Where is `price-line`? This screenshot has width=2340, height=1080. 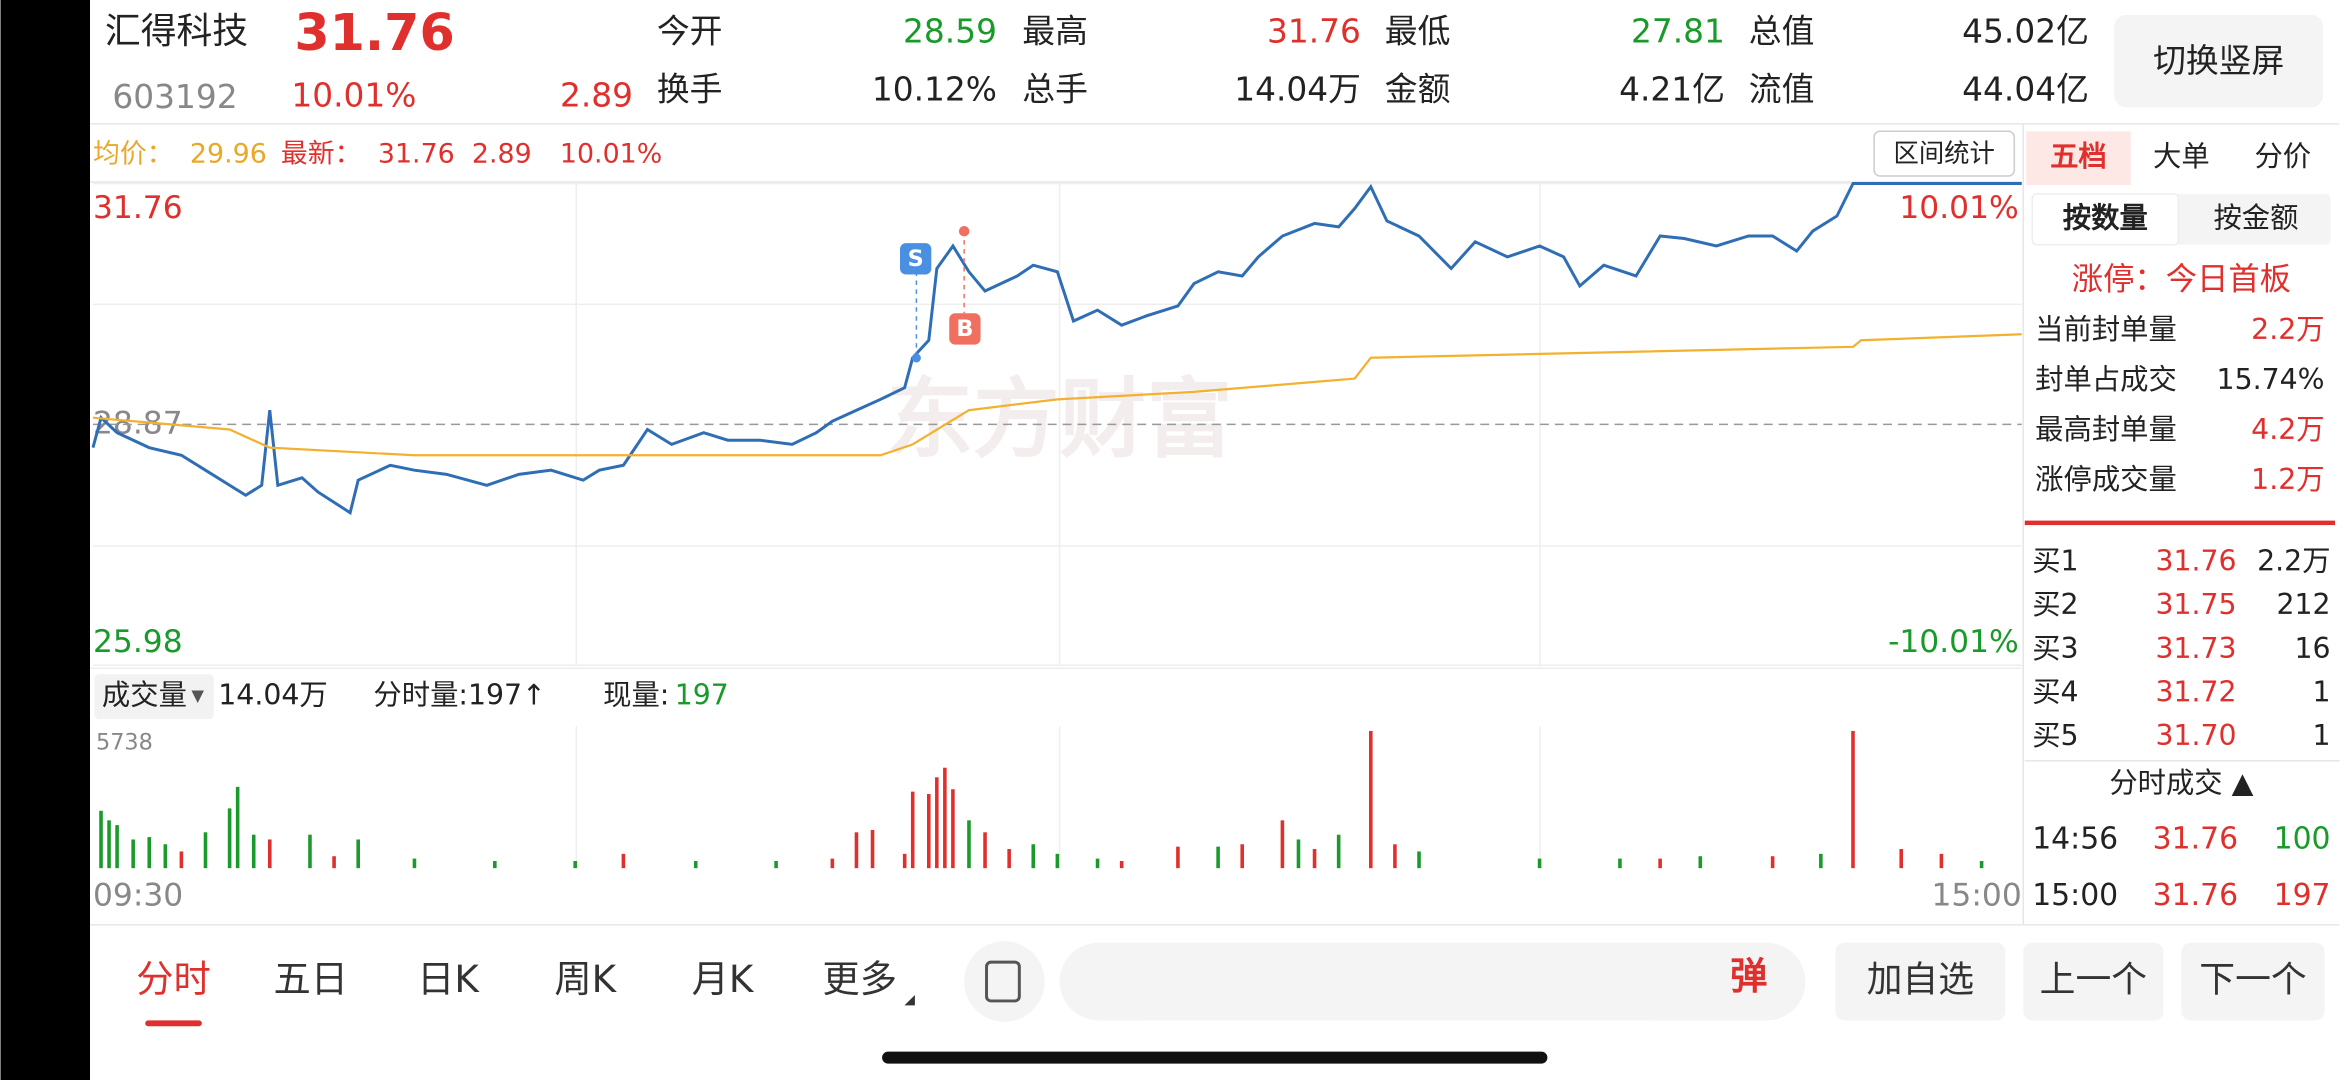
price-line is located at coordinates (1057, 395).